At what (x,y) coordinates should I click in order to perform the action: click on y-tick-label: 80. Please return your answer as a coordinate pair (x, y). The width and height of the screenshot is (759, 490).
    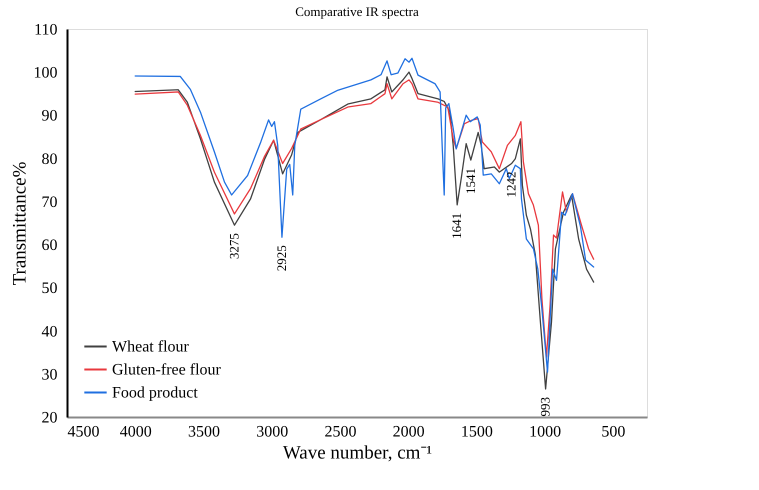
    Looking at the image, I should click on (50, 159).